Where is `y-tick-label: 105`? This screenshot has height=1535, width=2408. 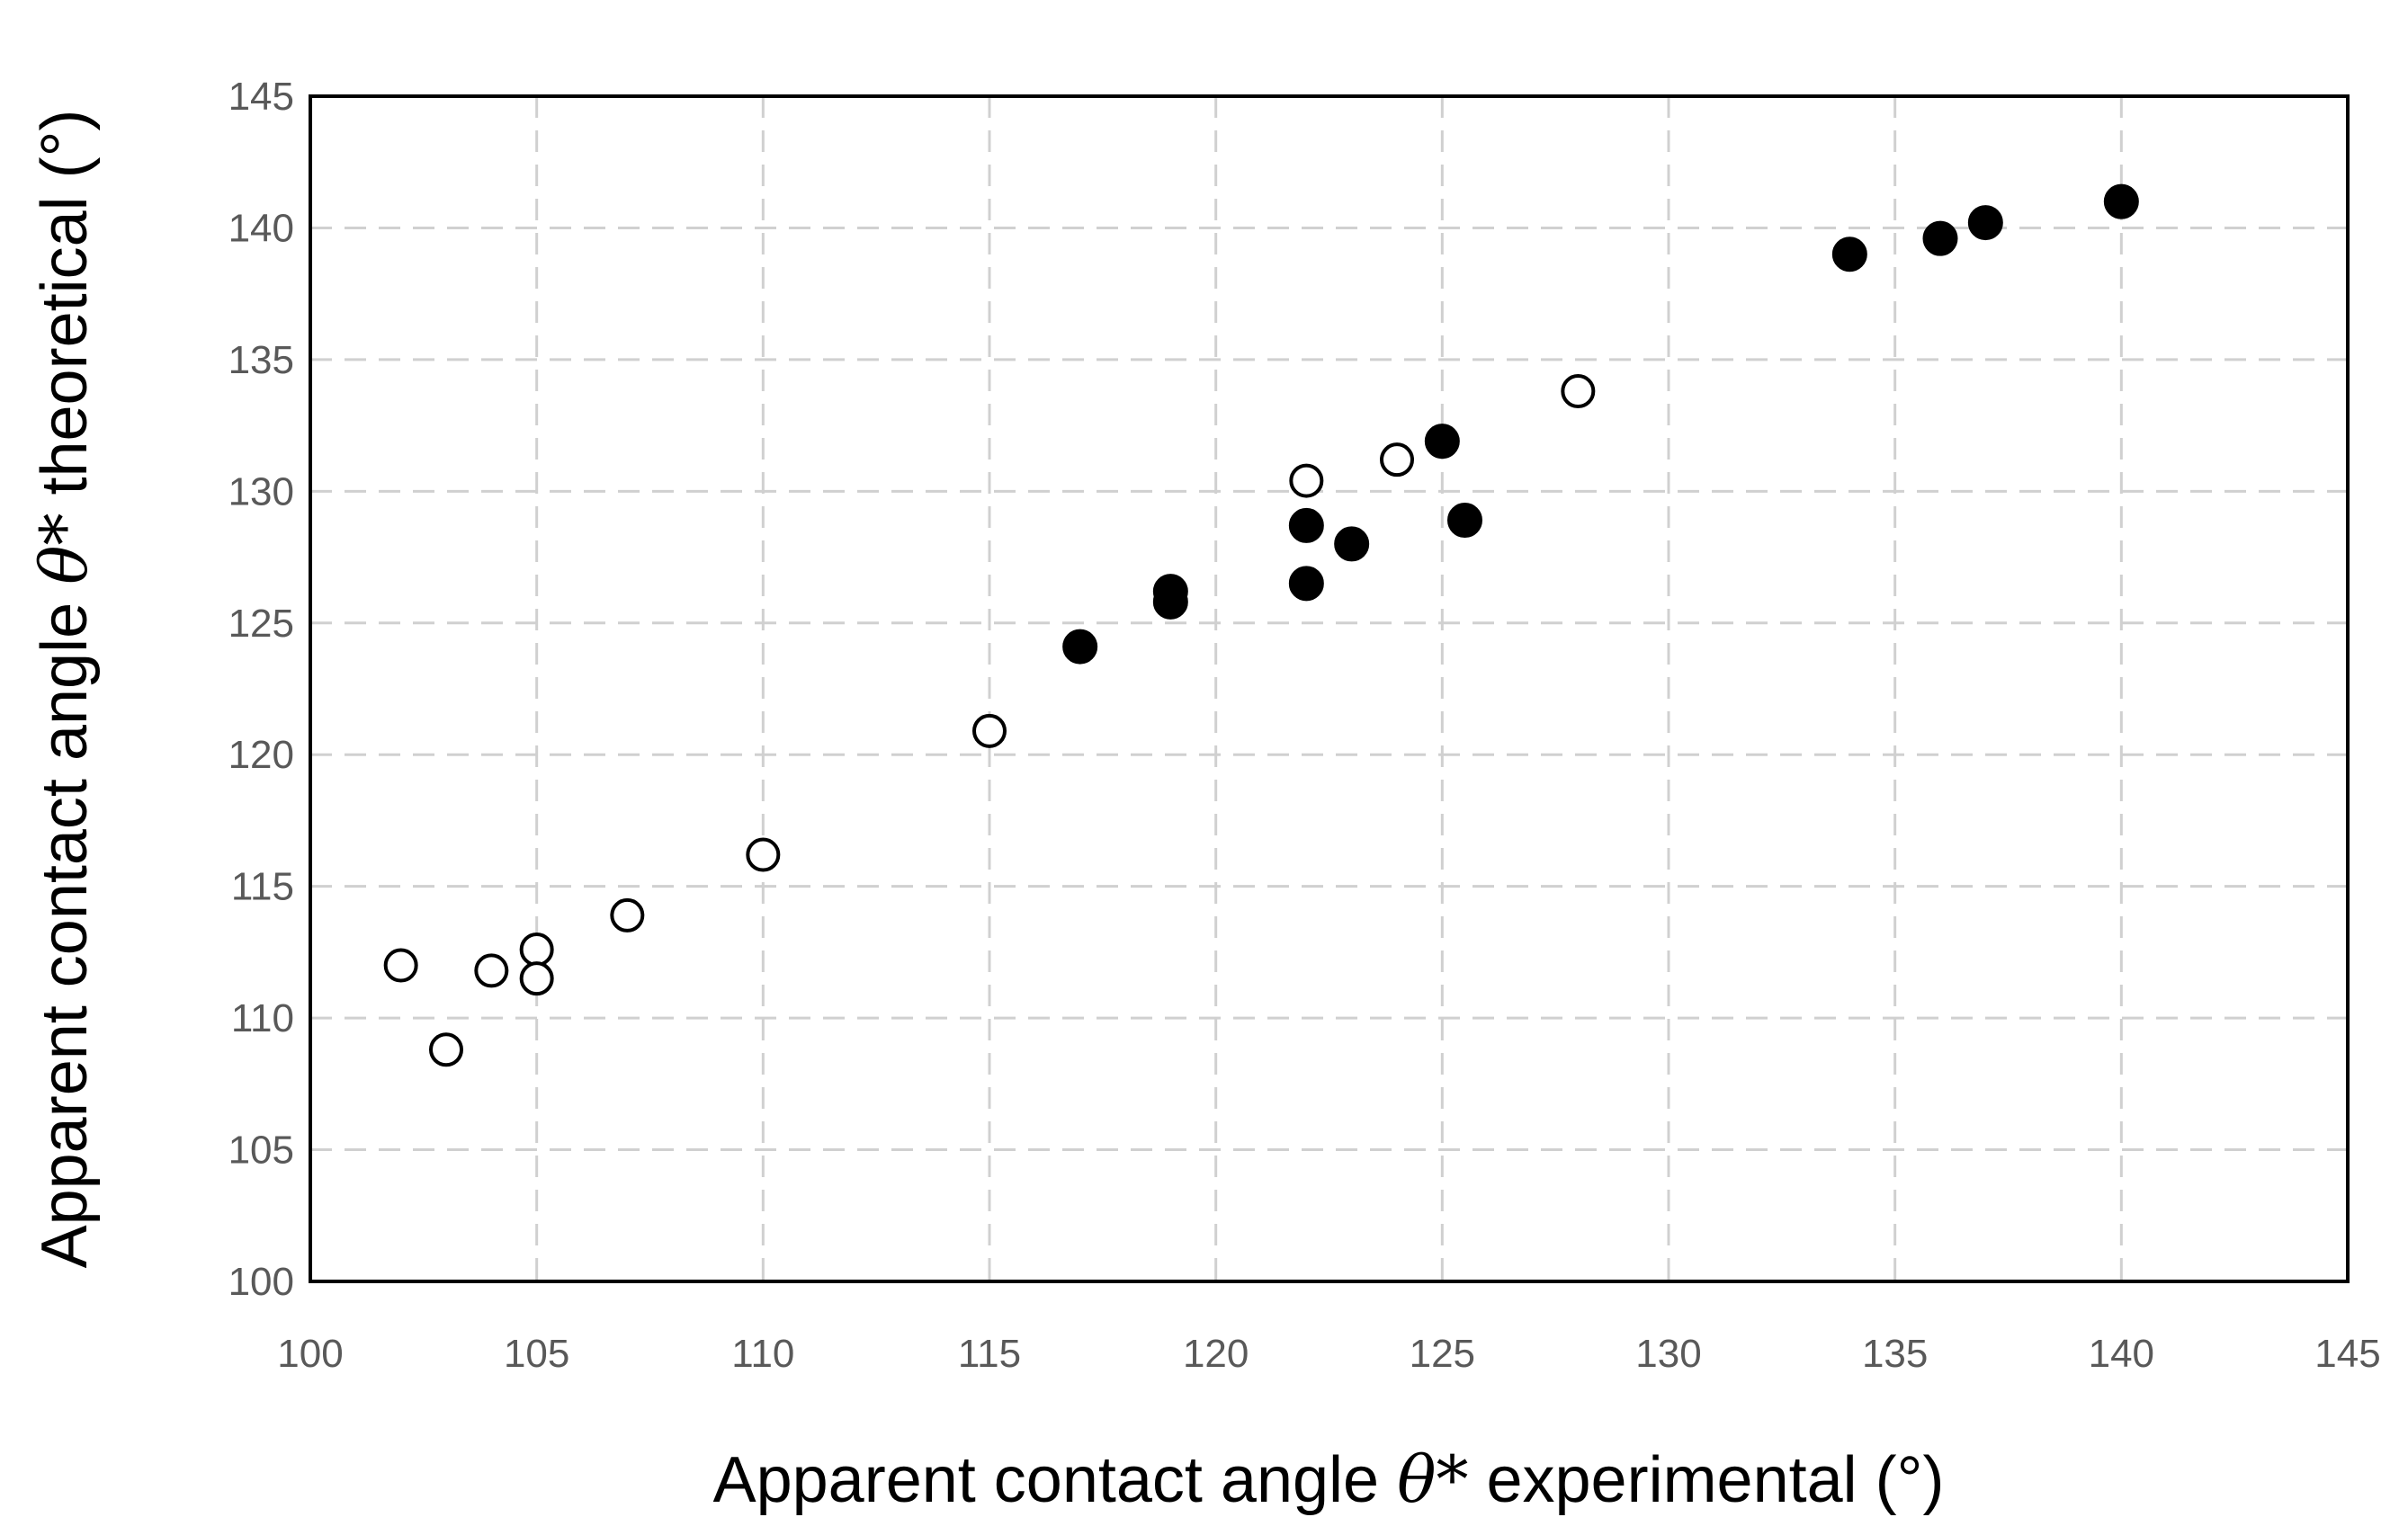
y-tick-label: 105 is located at coordinates (261, 1151).